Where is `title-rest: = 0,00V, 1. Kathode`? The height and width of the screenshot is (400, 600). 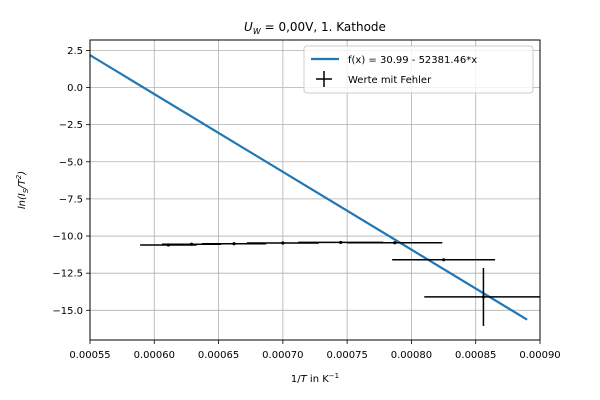 title-rest: = 0,00V, 1. Kathode is located at coordinates (323, 27).